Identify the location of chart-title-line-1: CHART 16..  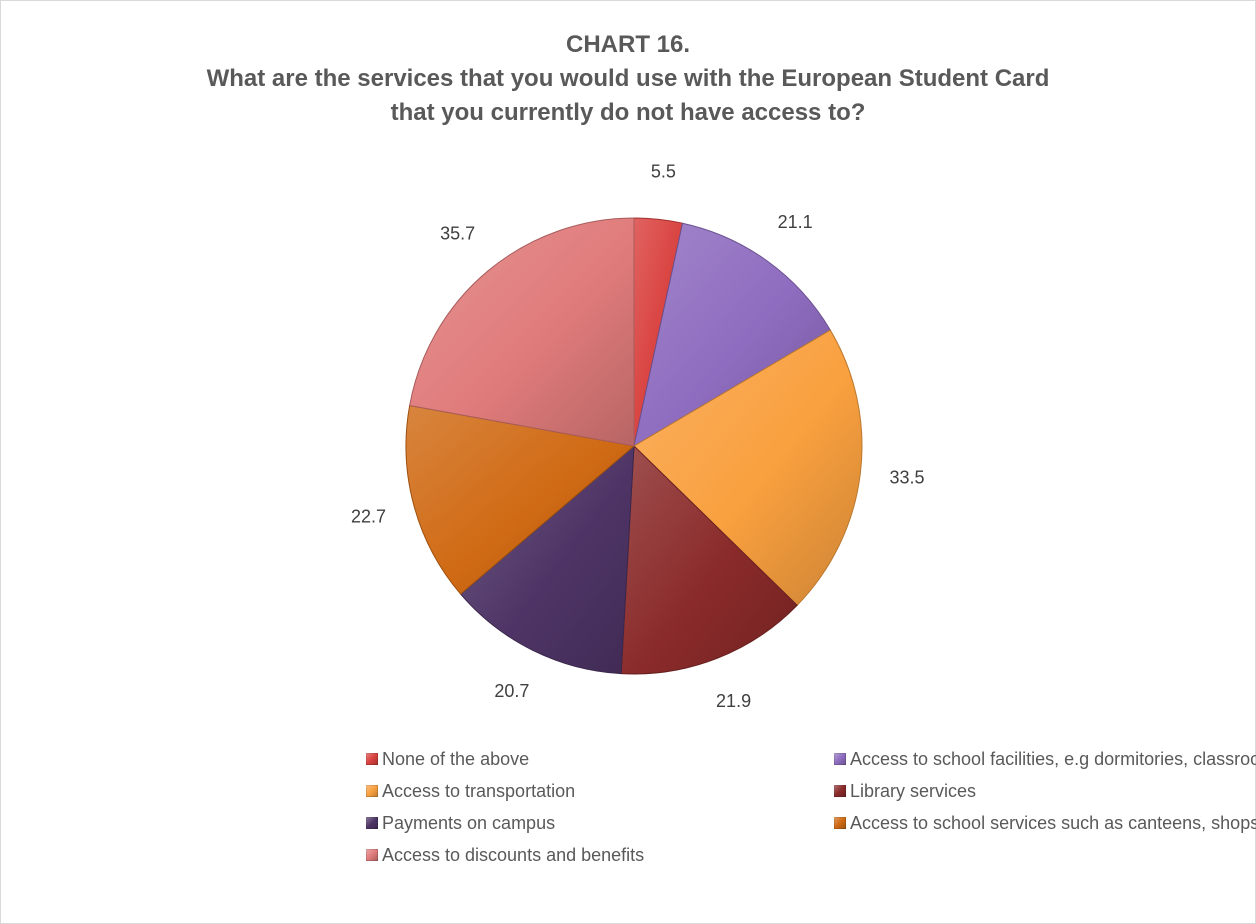
(628, 44).